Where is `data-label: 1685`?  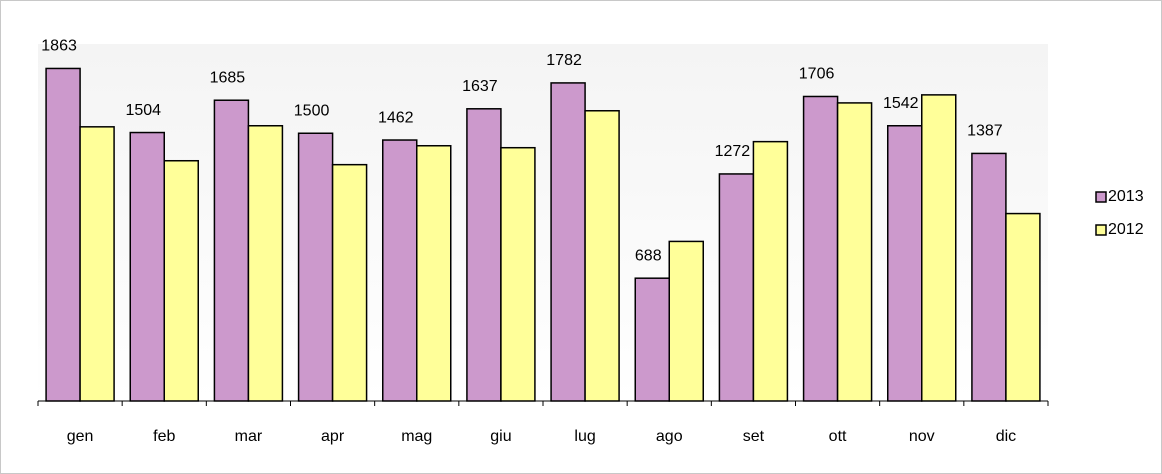 data-label: 1685 is located at coordinates (228, 77).